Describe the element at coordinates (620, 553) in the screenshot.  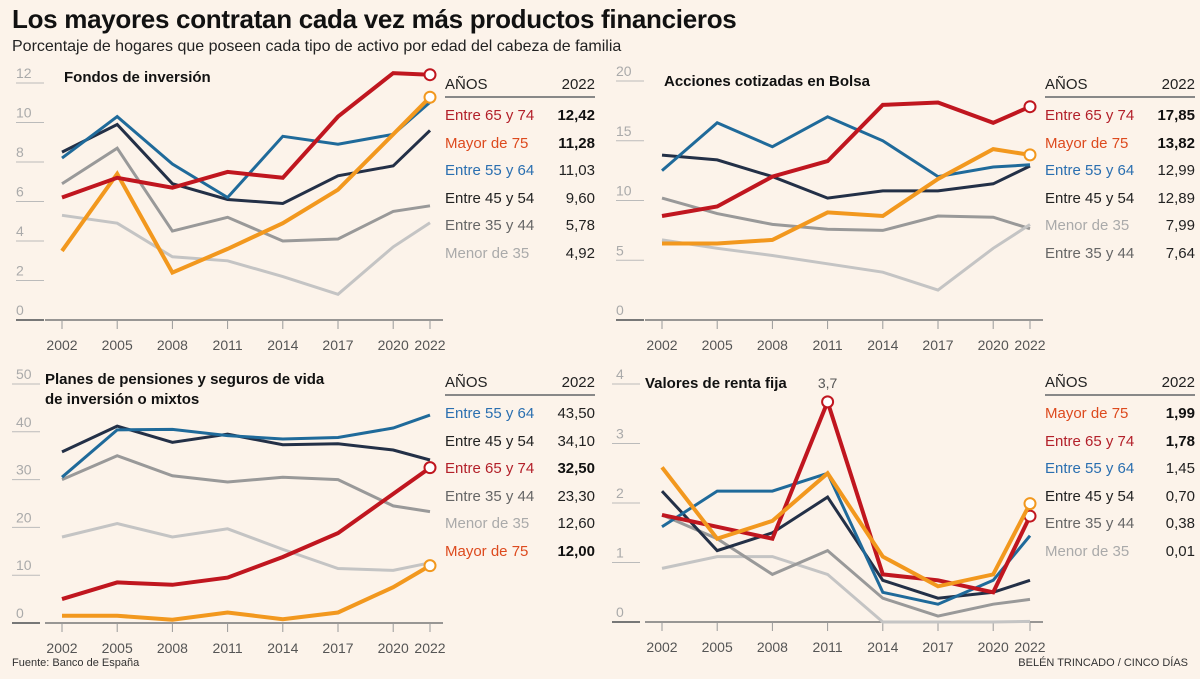
I see `y-tick-label: 1` at that location.